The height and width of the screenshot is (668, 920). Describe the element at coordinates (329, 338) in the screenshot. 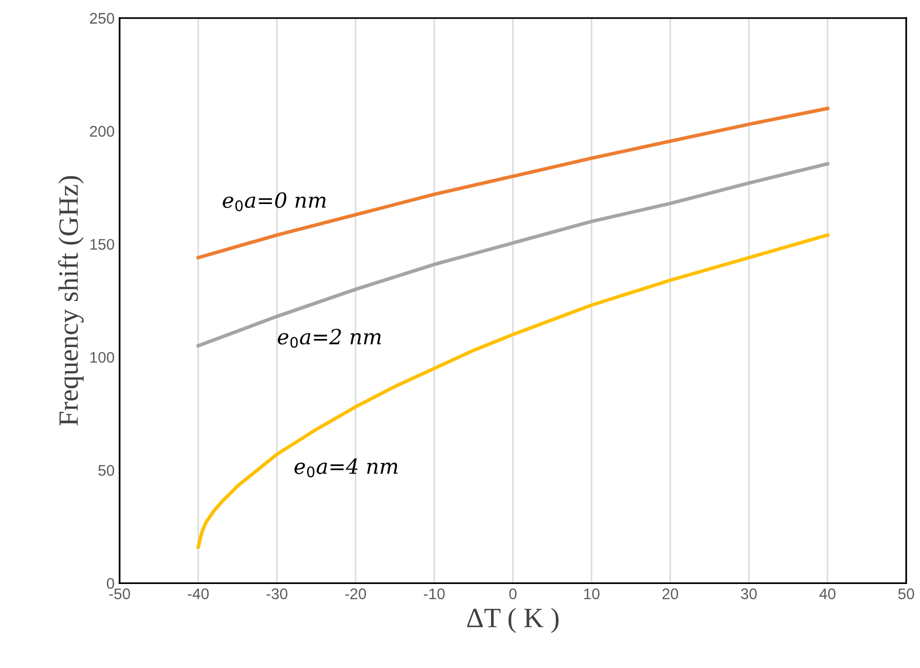

I see `series-label: e$_{0}$a=2 nm` at that location.